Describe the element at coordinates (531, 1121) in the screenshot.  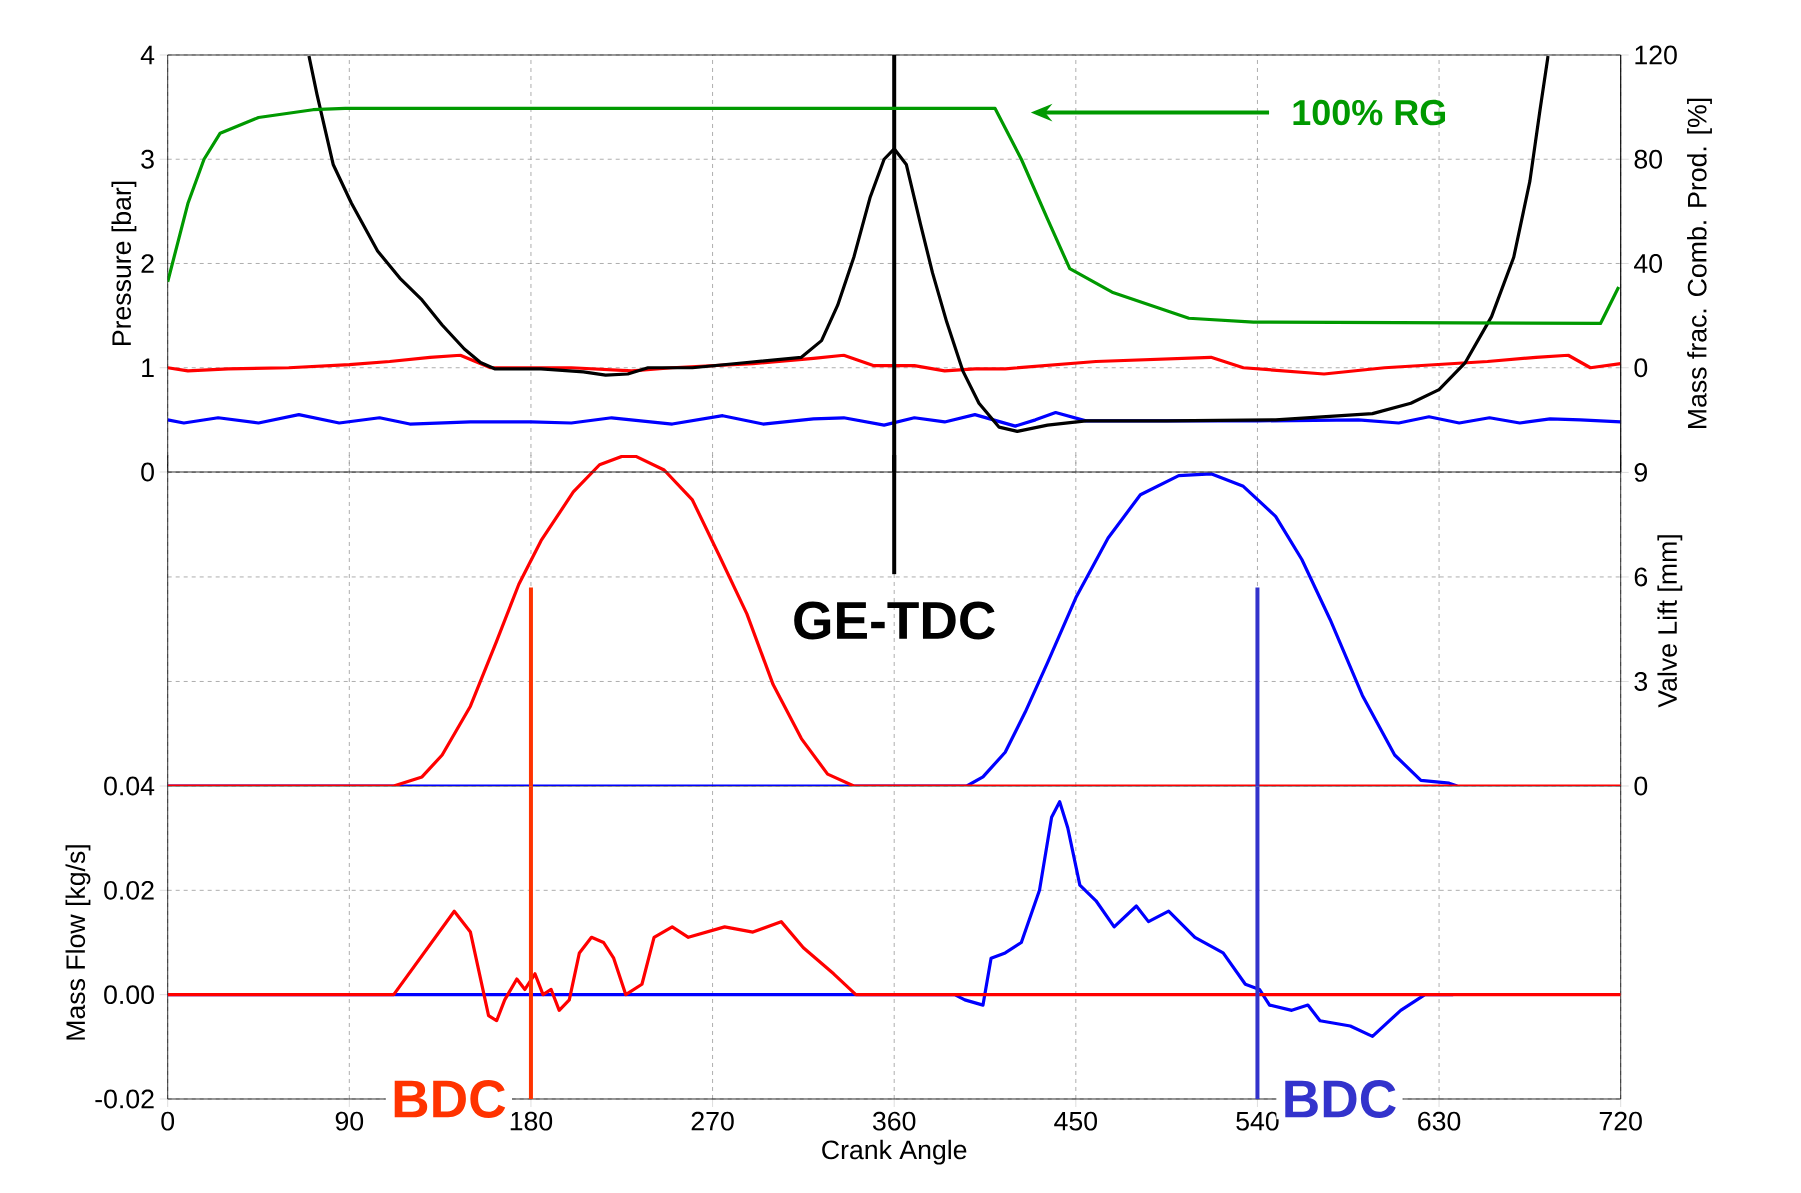
I see `x-tick-label: 180` at that location.